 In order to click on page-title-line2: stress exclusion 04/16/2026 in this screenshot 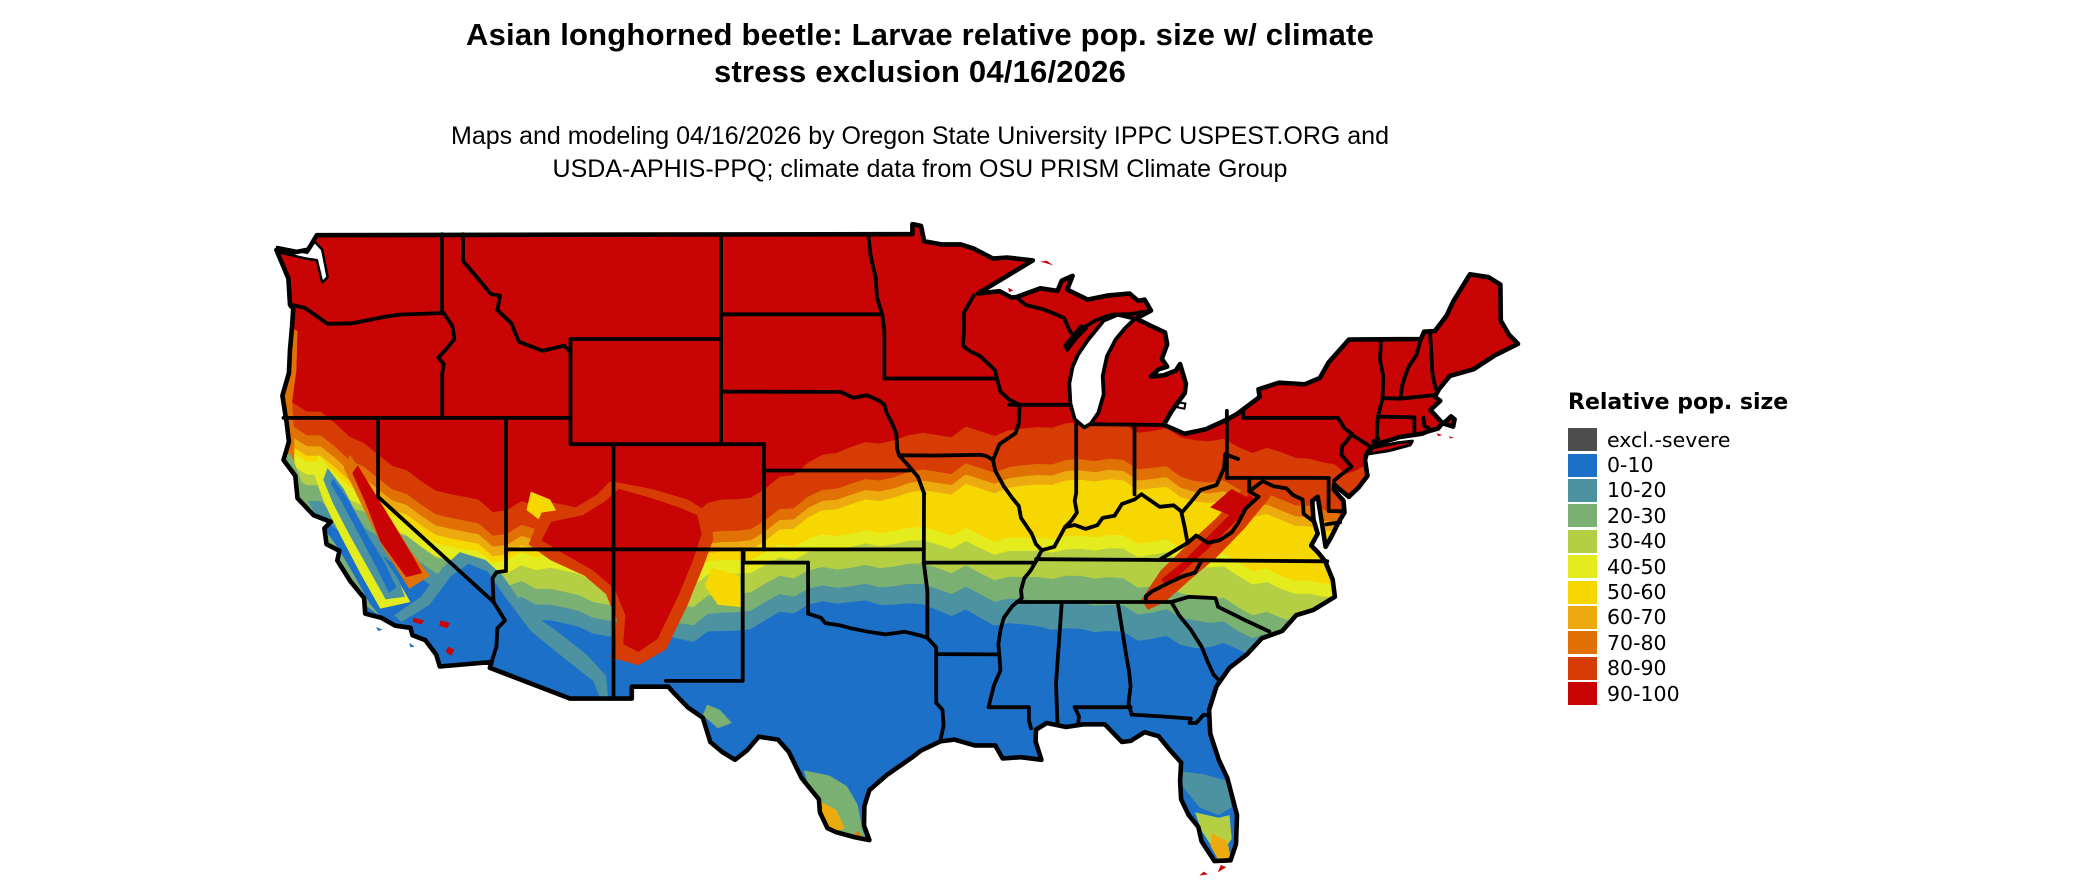, I will do `click(920, 71)`.